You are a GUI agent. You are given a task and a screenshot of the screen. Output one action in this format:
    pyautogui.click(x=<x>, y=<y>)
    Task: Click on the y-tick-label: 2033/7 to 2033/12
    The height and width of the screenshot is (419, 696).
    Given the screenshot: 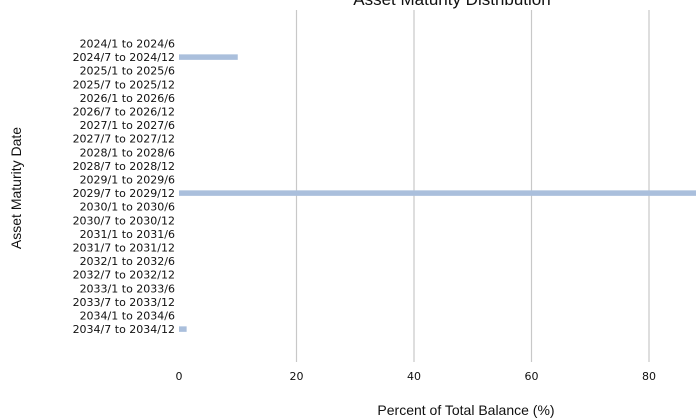 What is the action you would take?
    pyautogui.click(x=124, y=302)
    